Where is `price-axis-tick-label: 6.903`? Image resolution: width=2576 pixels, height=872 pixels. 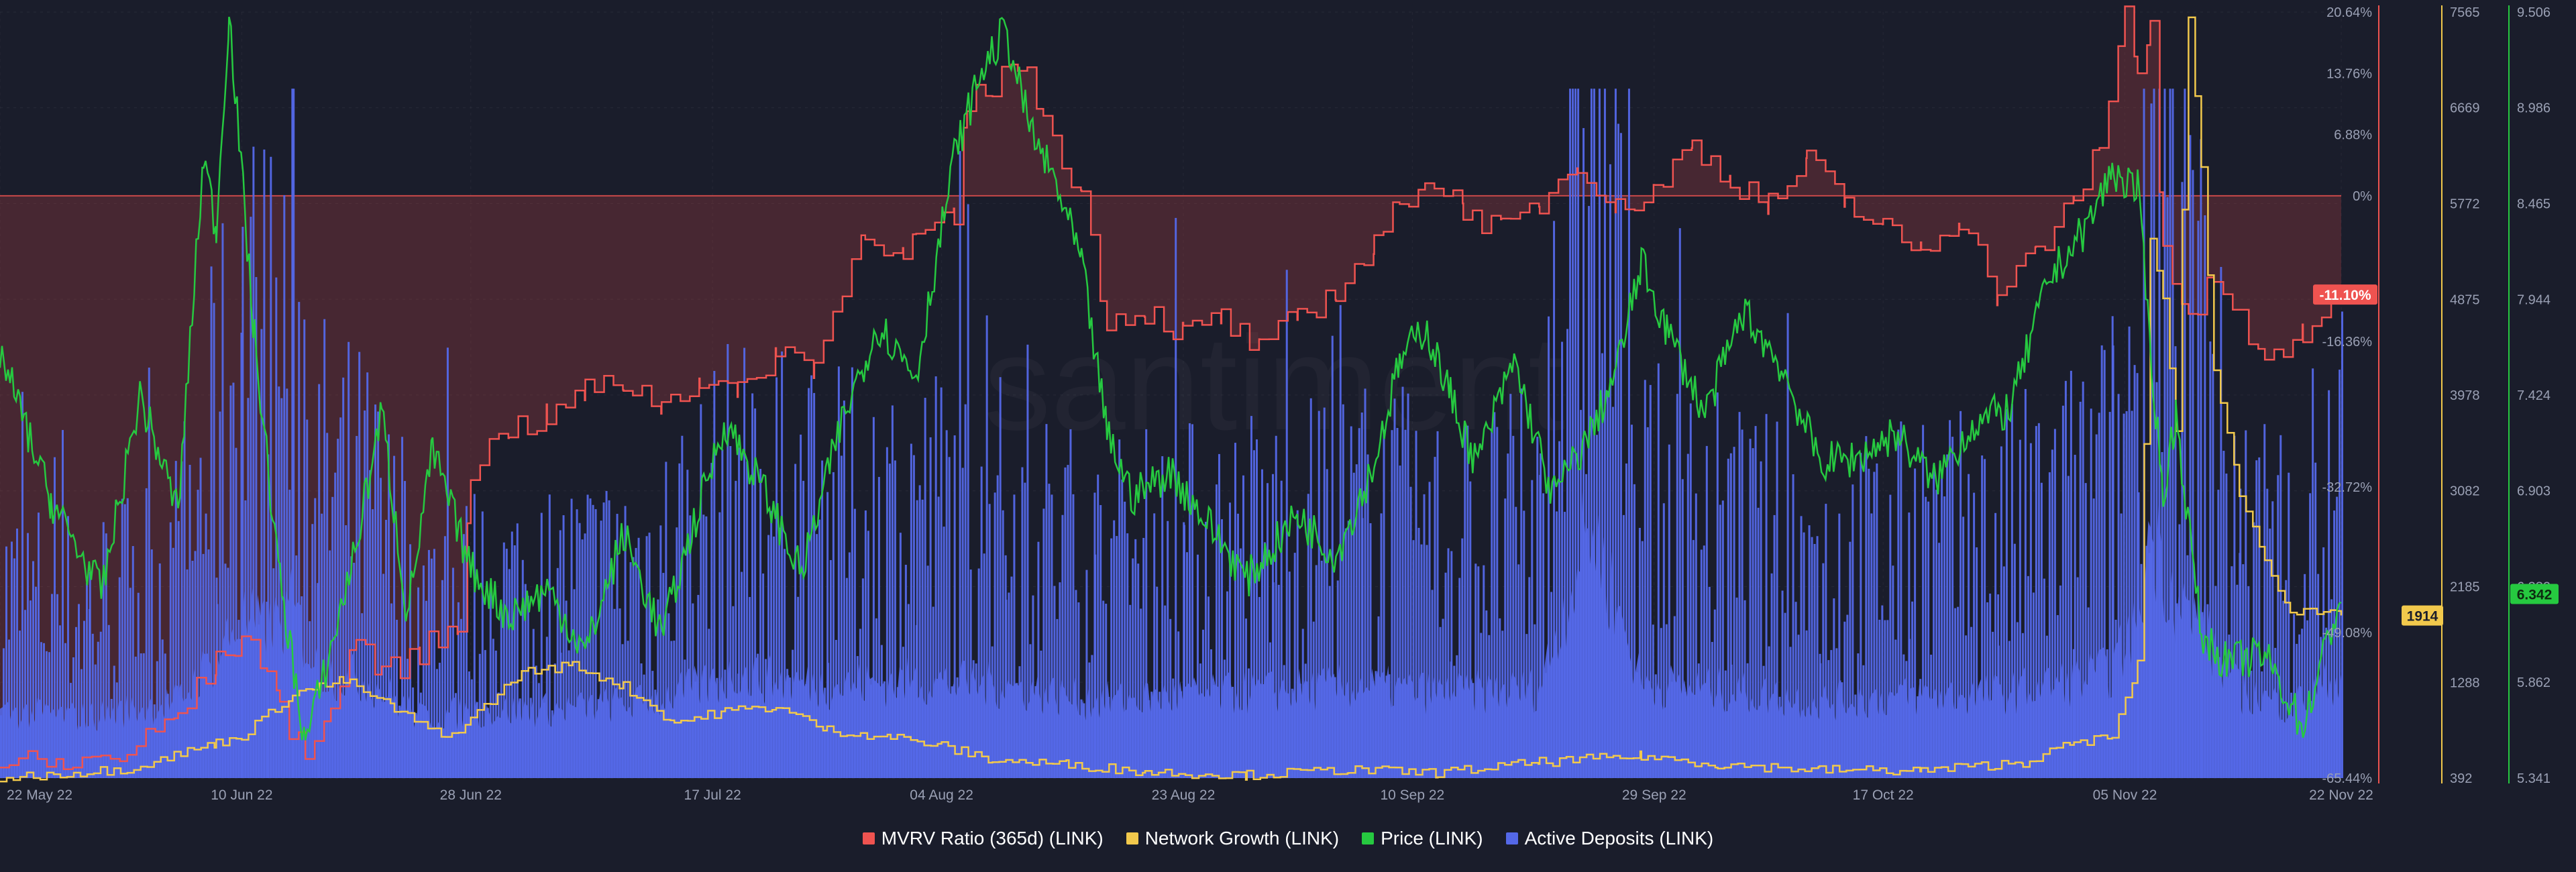 price-axis-tick-label: 6.903 is located at coordinates (2534, 491).